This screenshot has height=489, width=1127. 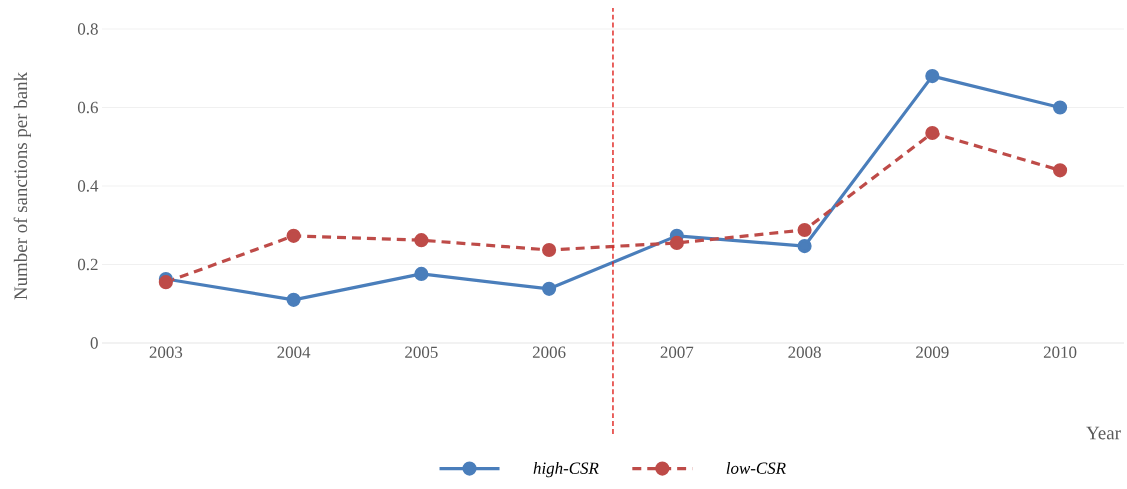 What do you see at coordinates (294, 352) in the screenshot?
I see `x-tick-label: 2004` at bounding box center [294, 352].